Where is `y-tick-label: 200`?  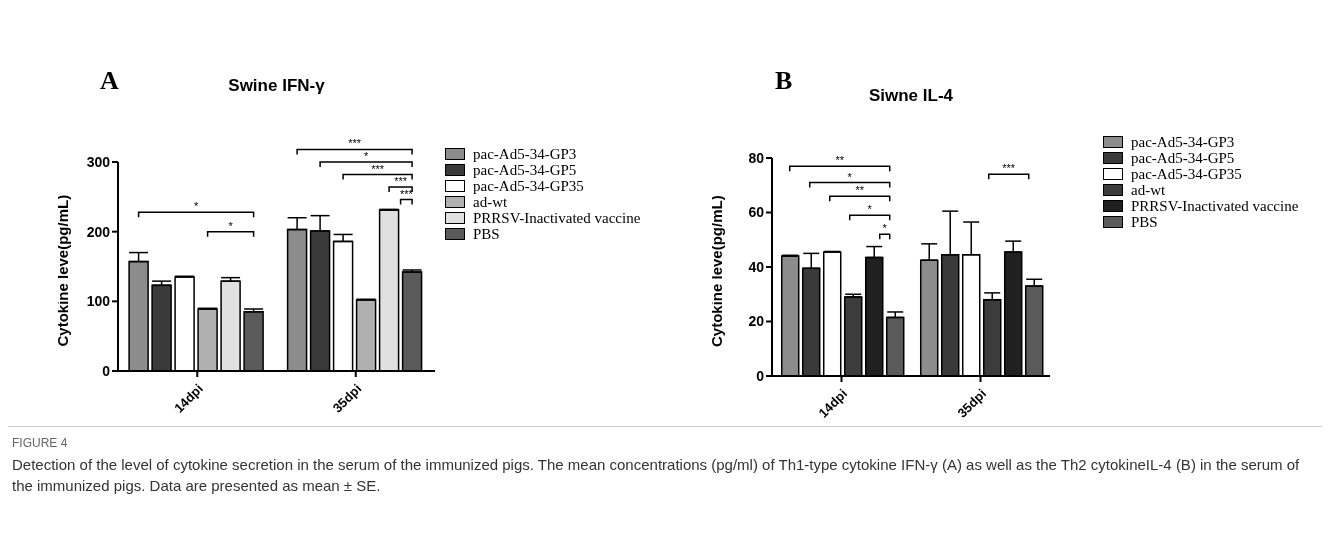 y-tick-label: 200 is located at coordinates (98, 231).